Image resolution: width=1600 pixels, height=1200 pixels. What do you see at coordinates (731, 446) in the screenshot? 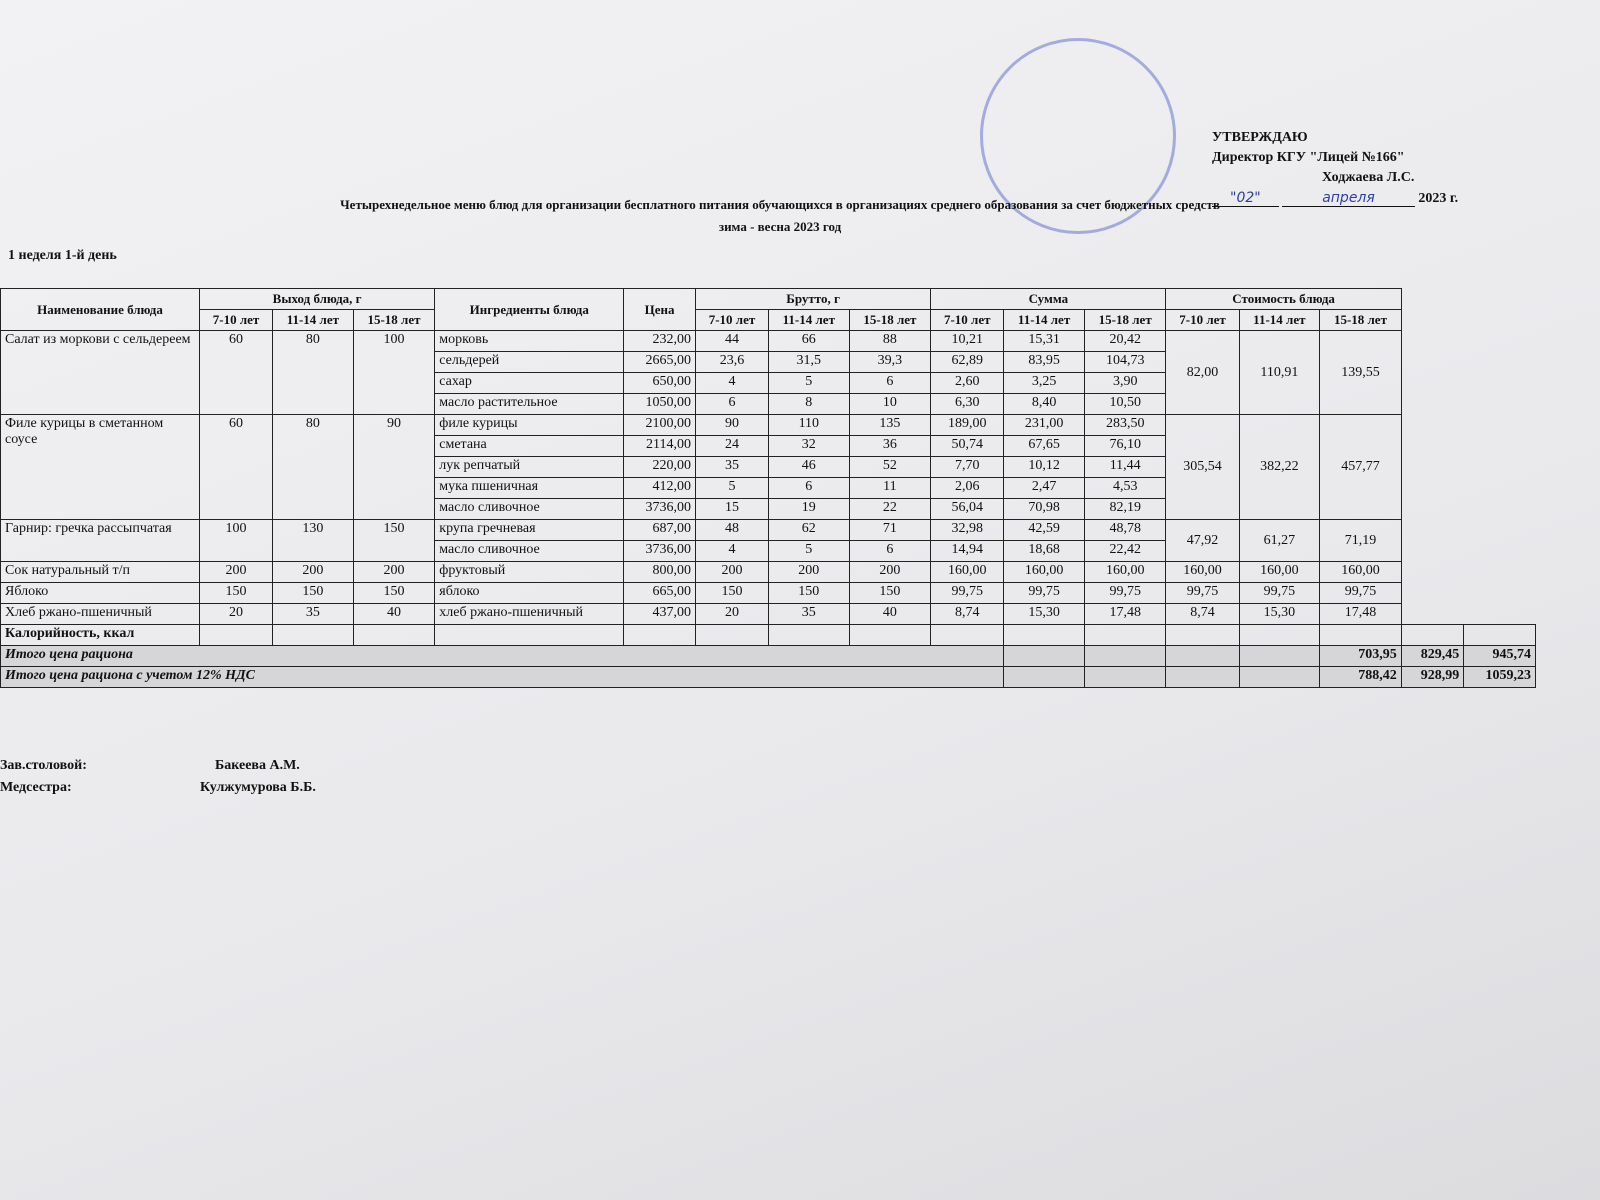
I see `cell: 24` at bounding box center [731, 446].